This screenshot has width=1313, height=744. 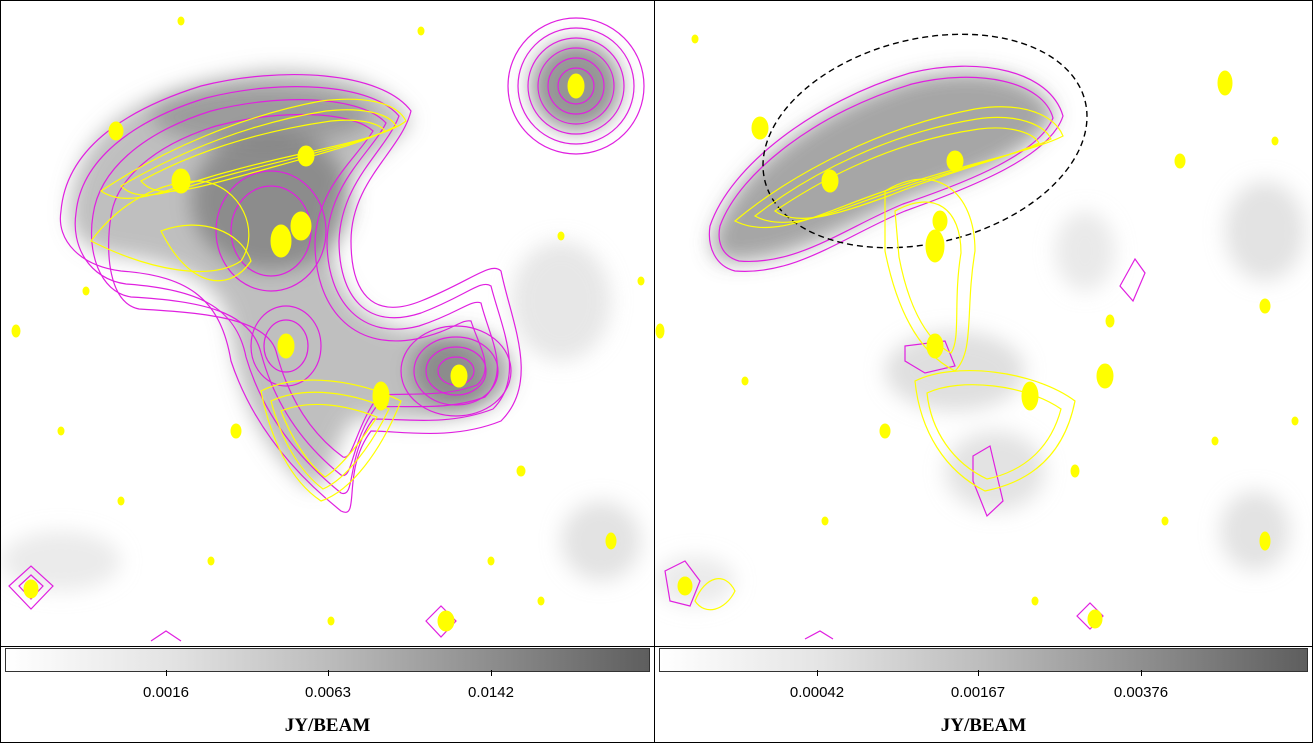 I want to click on left-colorbar-tick-label: 0.0016, so click(x=166, y=692).